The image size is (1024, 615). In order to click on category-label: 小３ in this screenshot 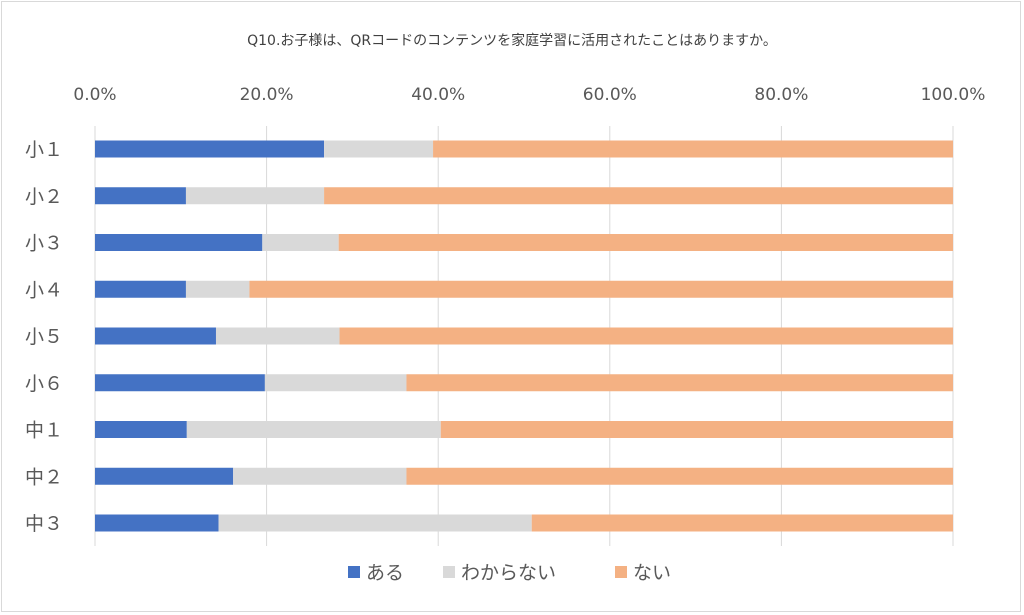, I will do `click(44, 244)`.